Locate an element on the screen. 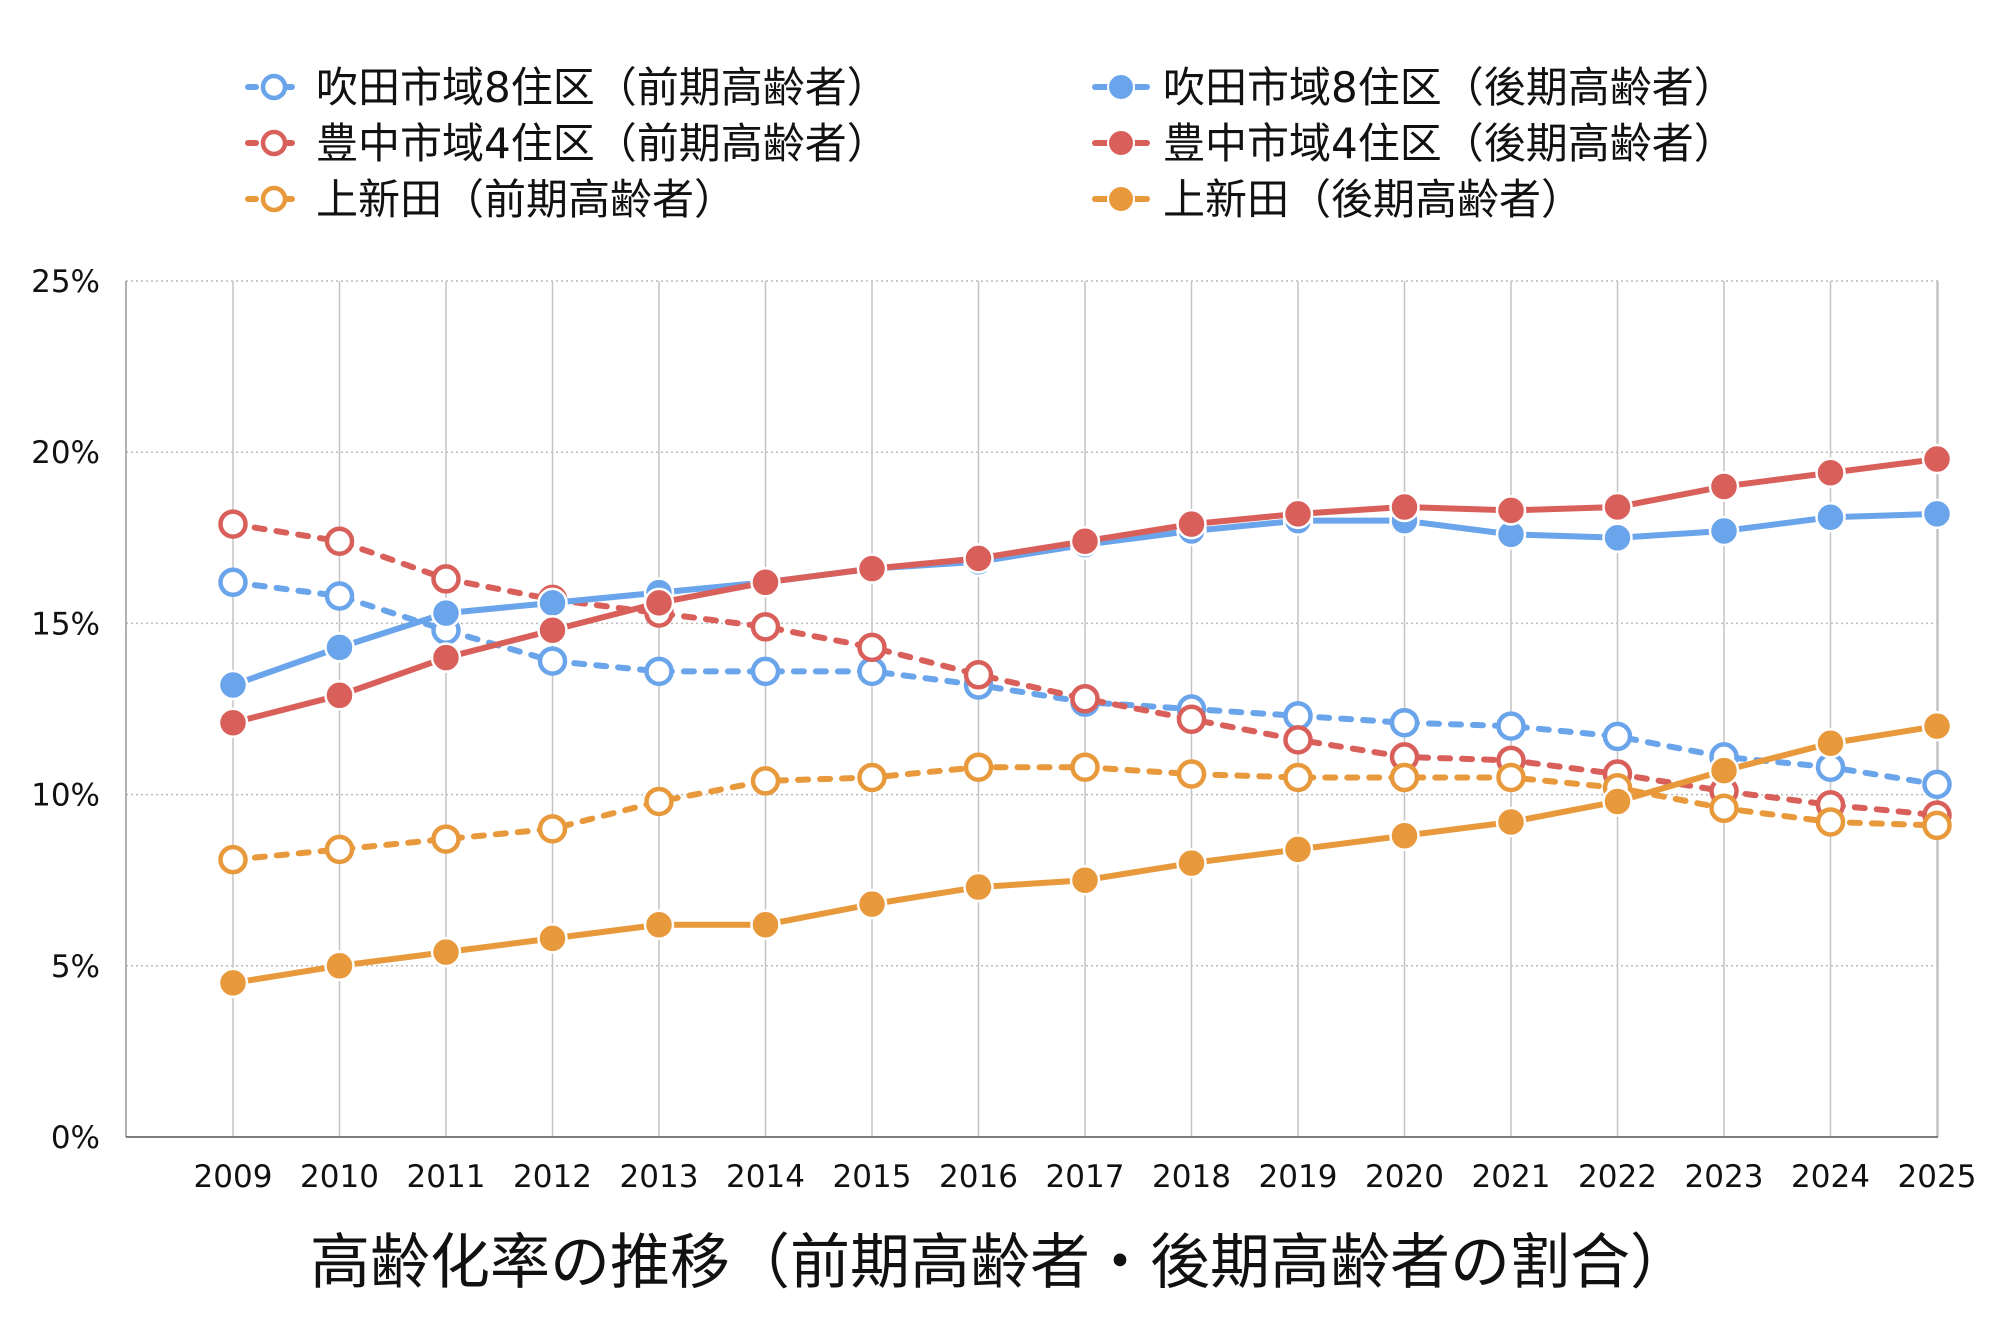 The width and height of the screenshot is (2000, 1333). legend-label: 上新田（前期高齢者） is located at coordinates (526, 199).